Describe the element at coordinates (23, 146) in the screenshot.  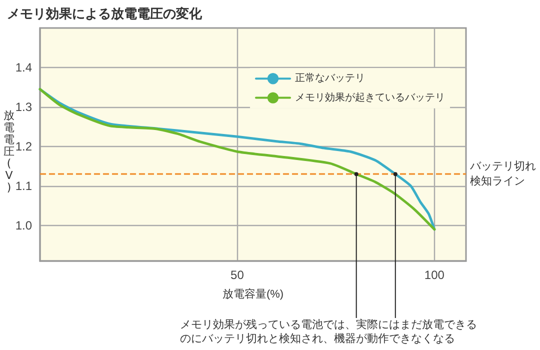
I see `y-tick-label: 1.2` at that location.